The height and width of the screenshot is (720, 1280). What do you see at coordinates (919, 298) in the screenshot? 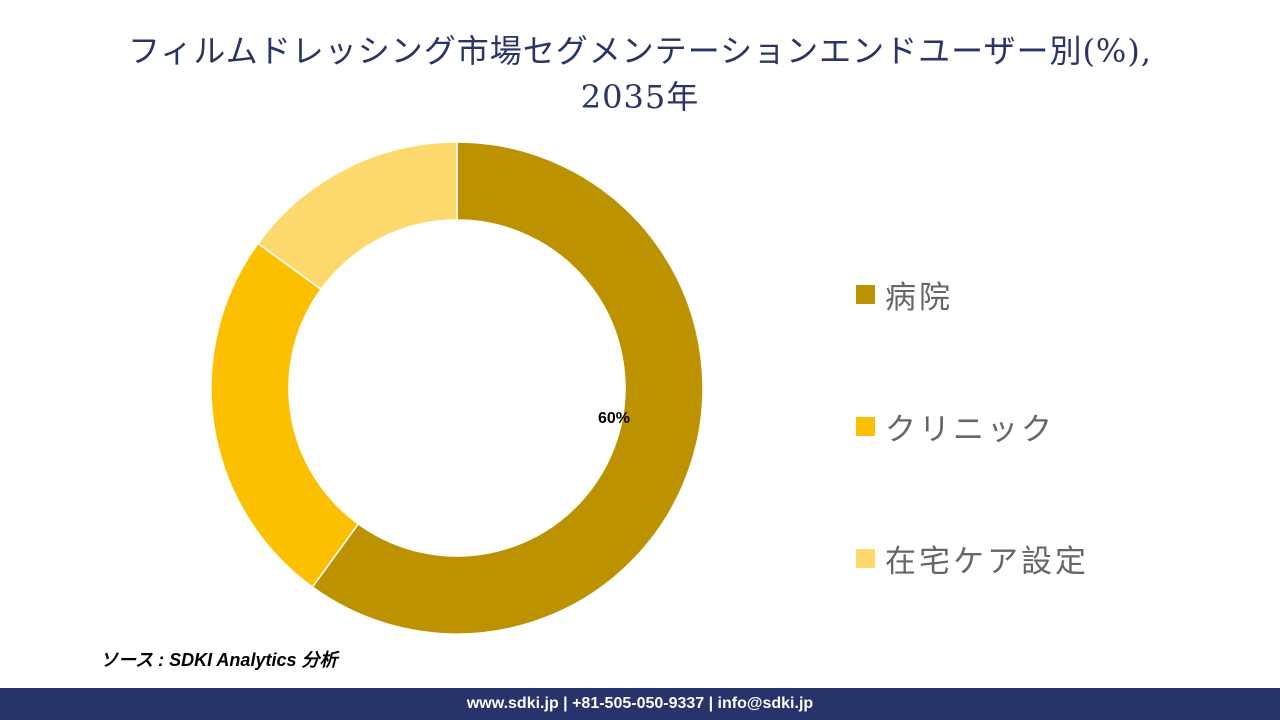
I see `legend-label-hospital: 病院` at bounding box center [919, 298].